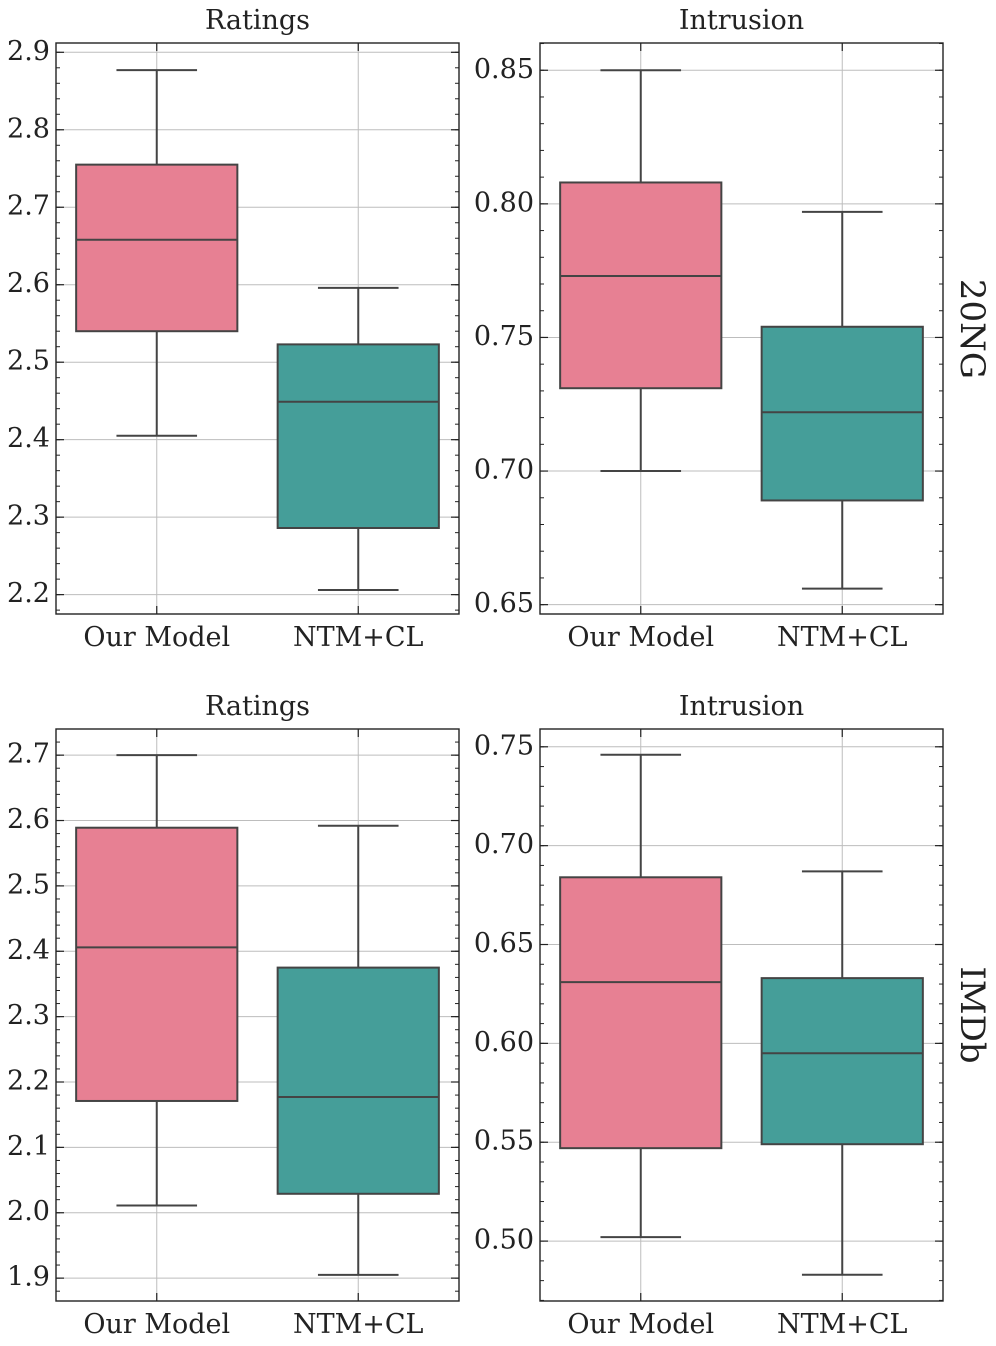 This screenshot has width=996, height=1346. Describe the element at coordinates (28, 51) in the screenshot. I see `y-tick-label: 2.9` at that location.